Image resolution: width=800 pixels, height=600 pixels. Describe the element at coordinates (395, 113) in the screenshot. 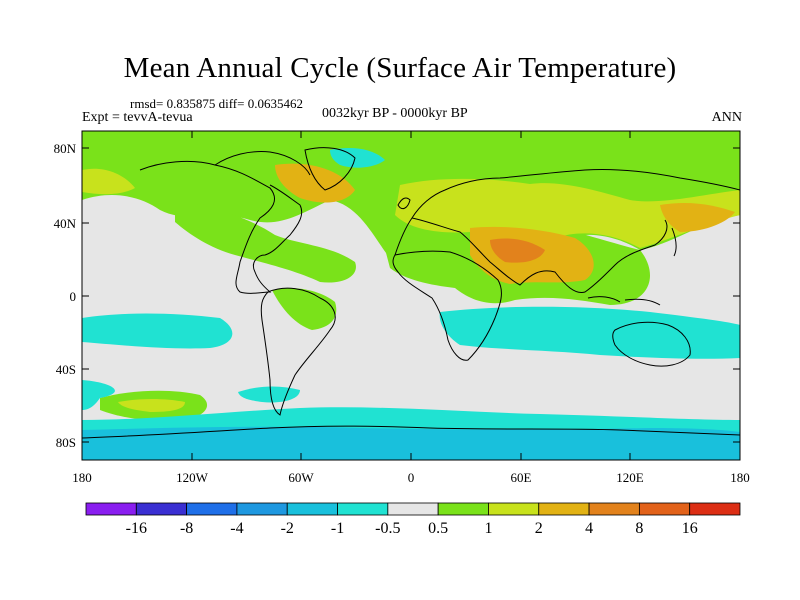

I see `period-label: 0032kyr BP - 0000kyr BP` at that location.